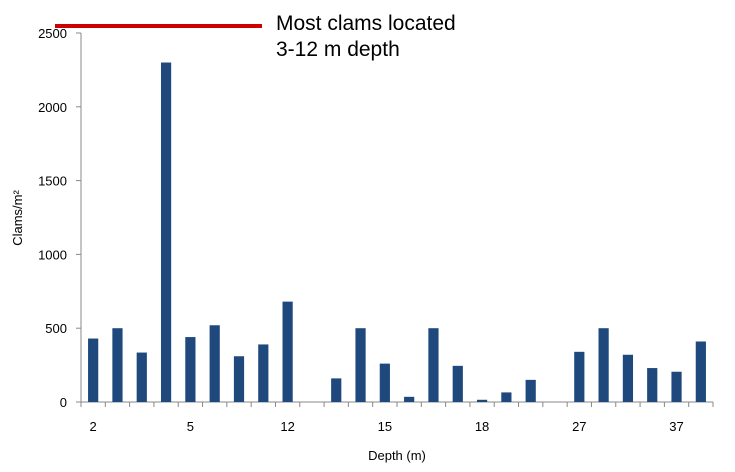 This screenshot has width=735, height=472. Describe the element at coordinates (338, 49) in the screenshot. I see `annotation-text-line2: 3-12 m depth` at that location.